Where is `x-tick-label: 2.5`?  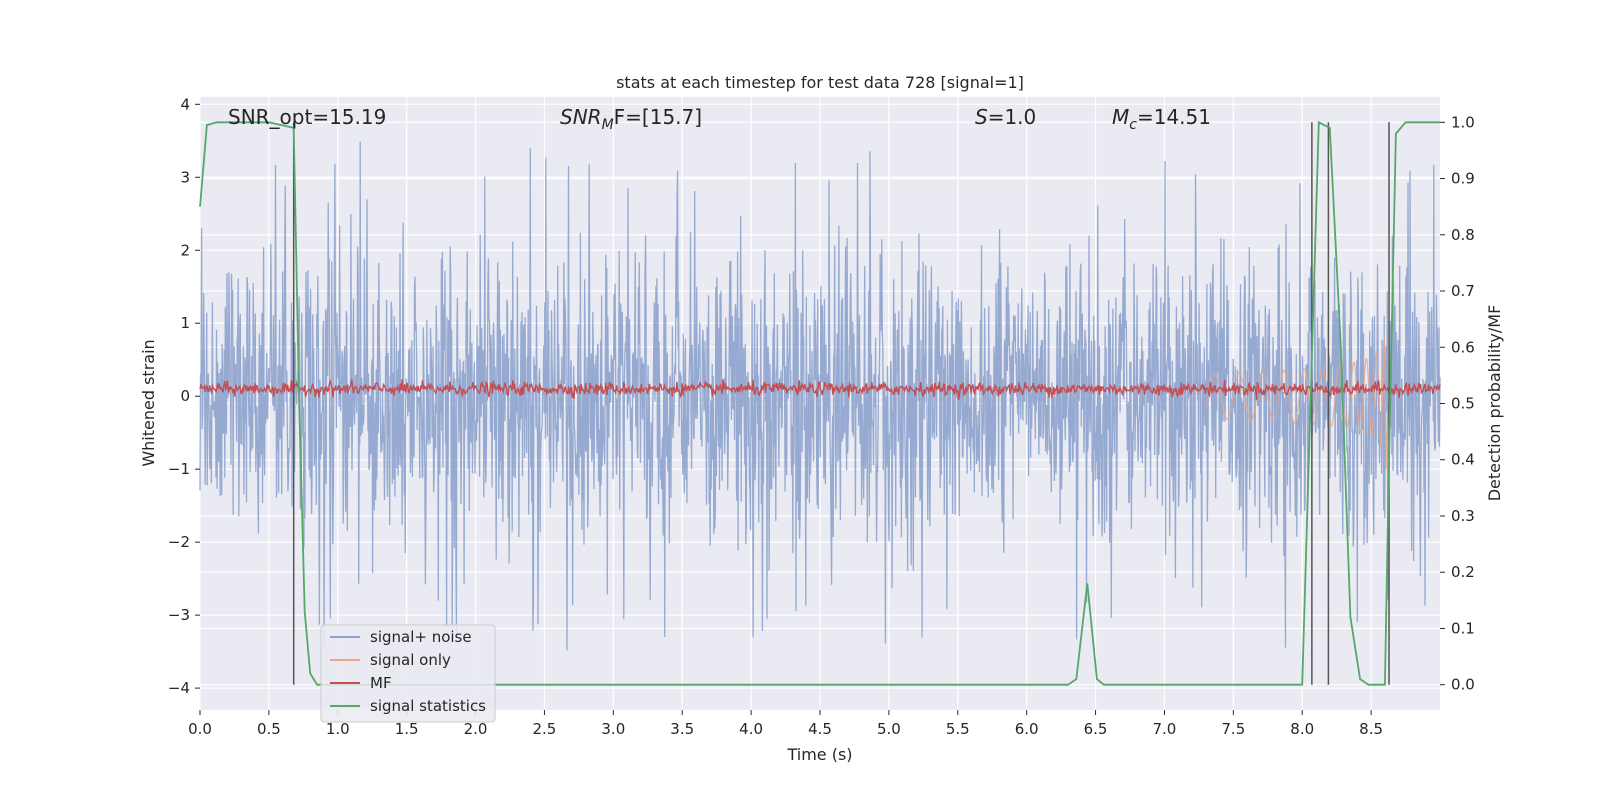
x-tick-label: 2.5 is located at coordinates (545, 729).